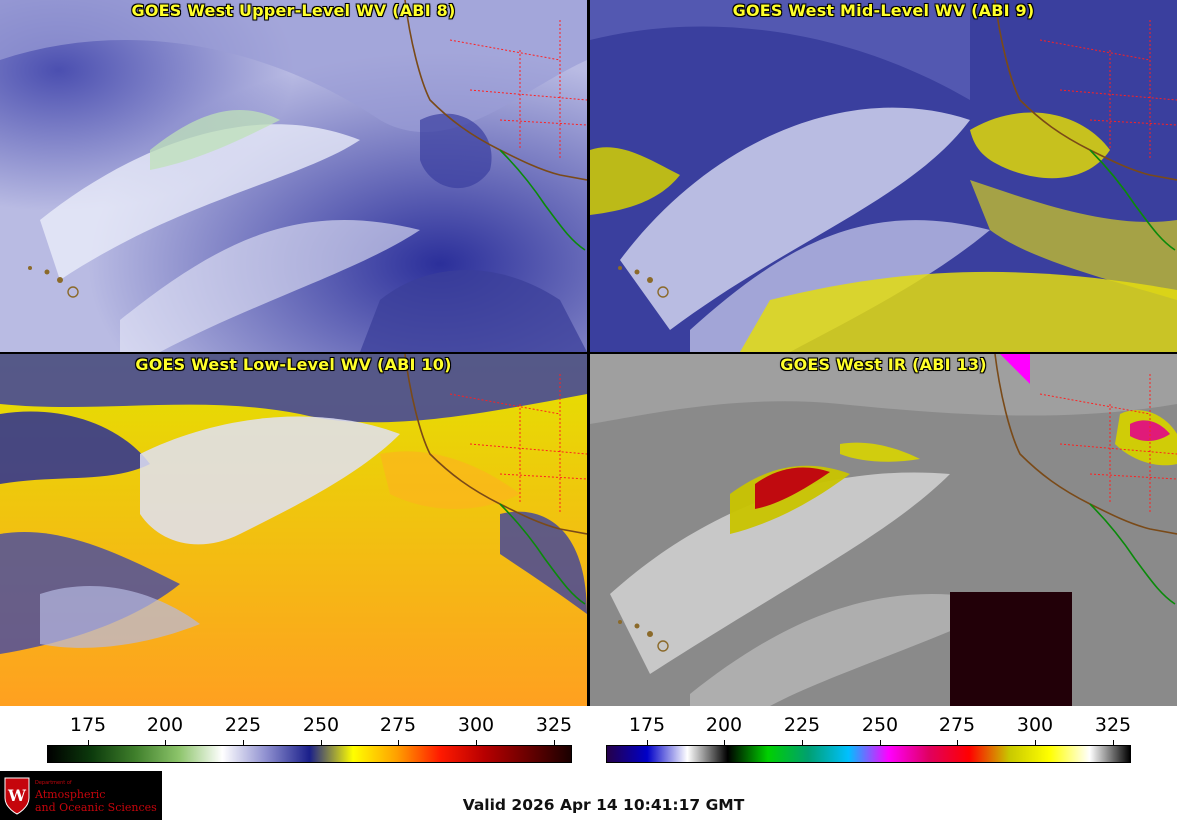  Describe the element at coordinates (293, 364) in the screenshot. I see `panel-title: GOES West Low-Level WV (ABI 10)` at that location.